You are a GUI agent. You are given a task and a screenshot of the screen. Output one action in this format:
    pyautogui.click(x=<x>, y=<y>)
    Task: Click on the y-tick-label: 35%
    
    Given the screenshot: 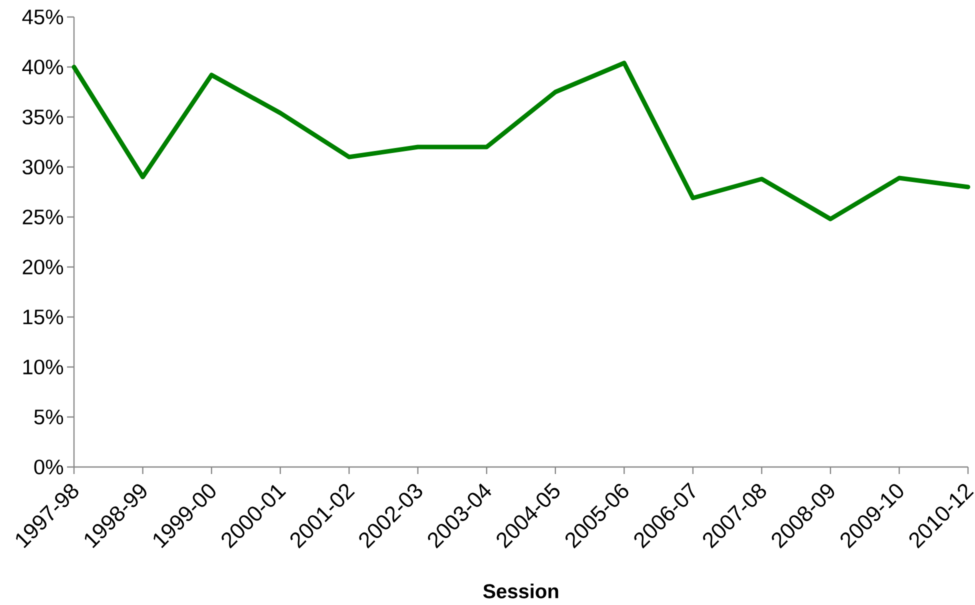 What is the action you would take?
    pyautogui.click(x=43, y=117)
    